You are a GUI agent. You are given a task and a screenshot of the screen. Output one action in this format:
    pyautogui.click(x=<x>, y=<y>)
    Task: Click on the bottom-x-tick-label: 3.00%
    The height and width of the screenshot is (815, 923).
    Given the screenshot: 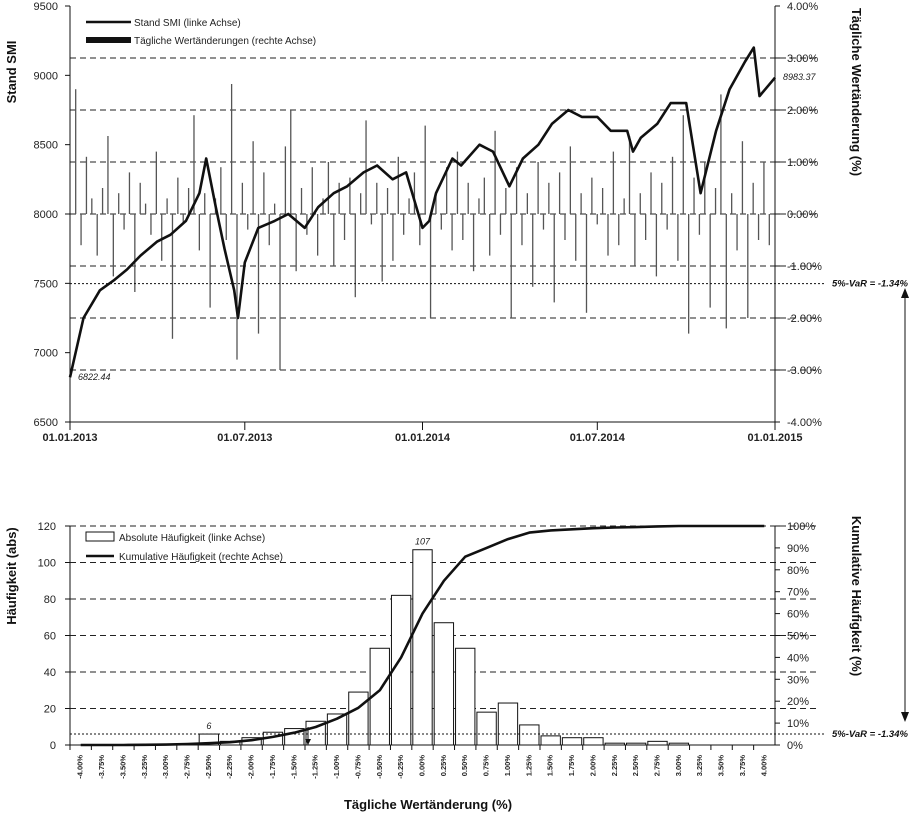 What is the action you would take?
    pyautogui.click(x=678, y=766)
    